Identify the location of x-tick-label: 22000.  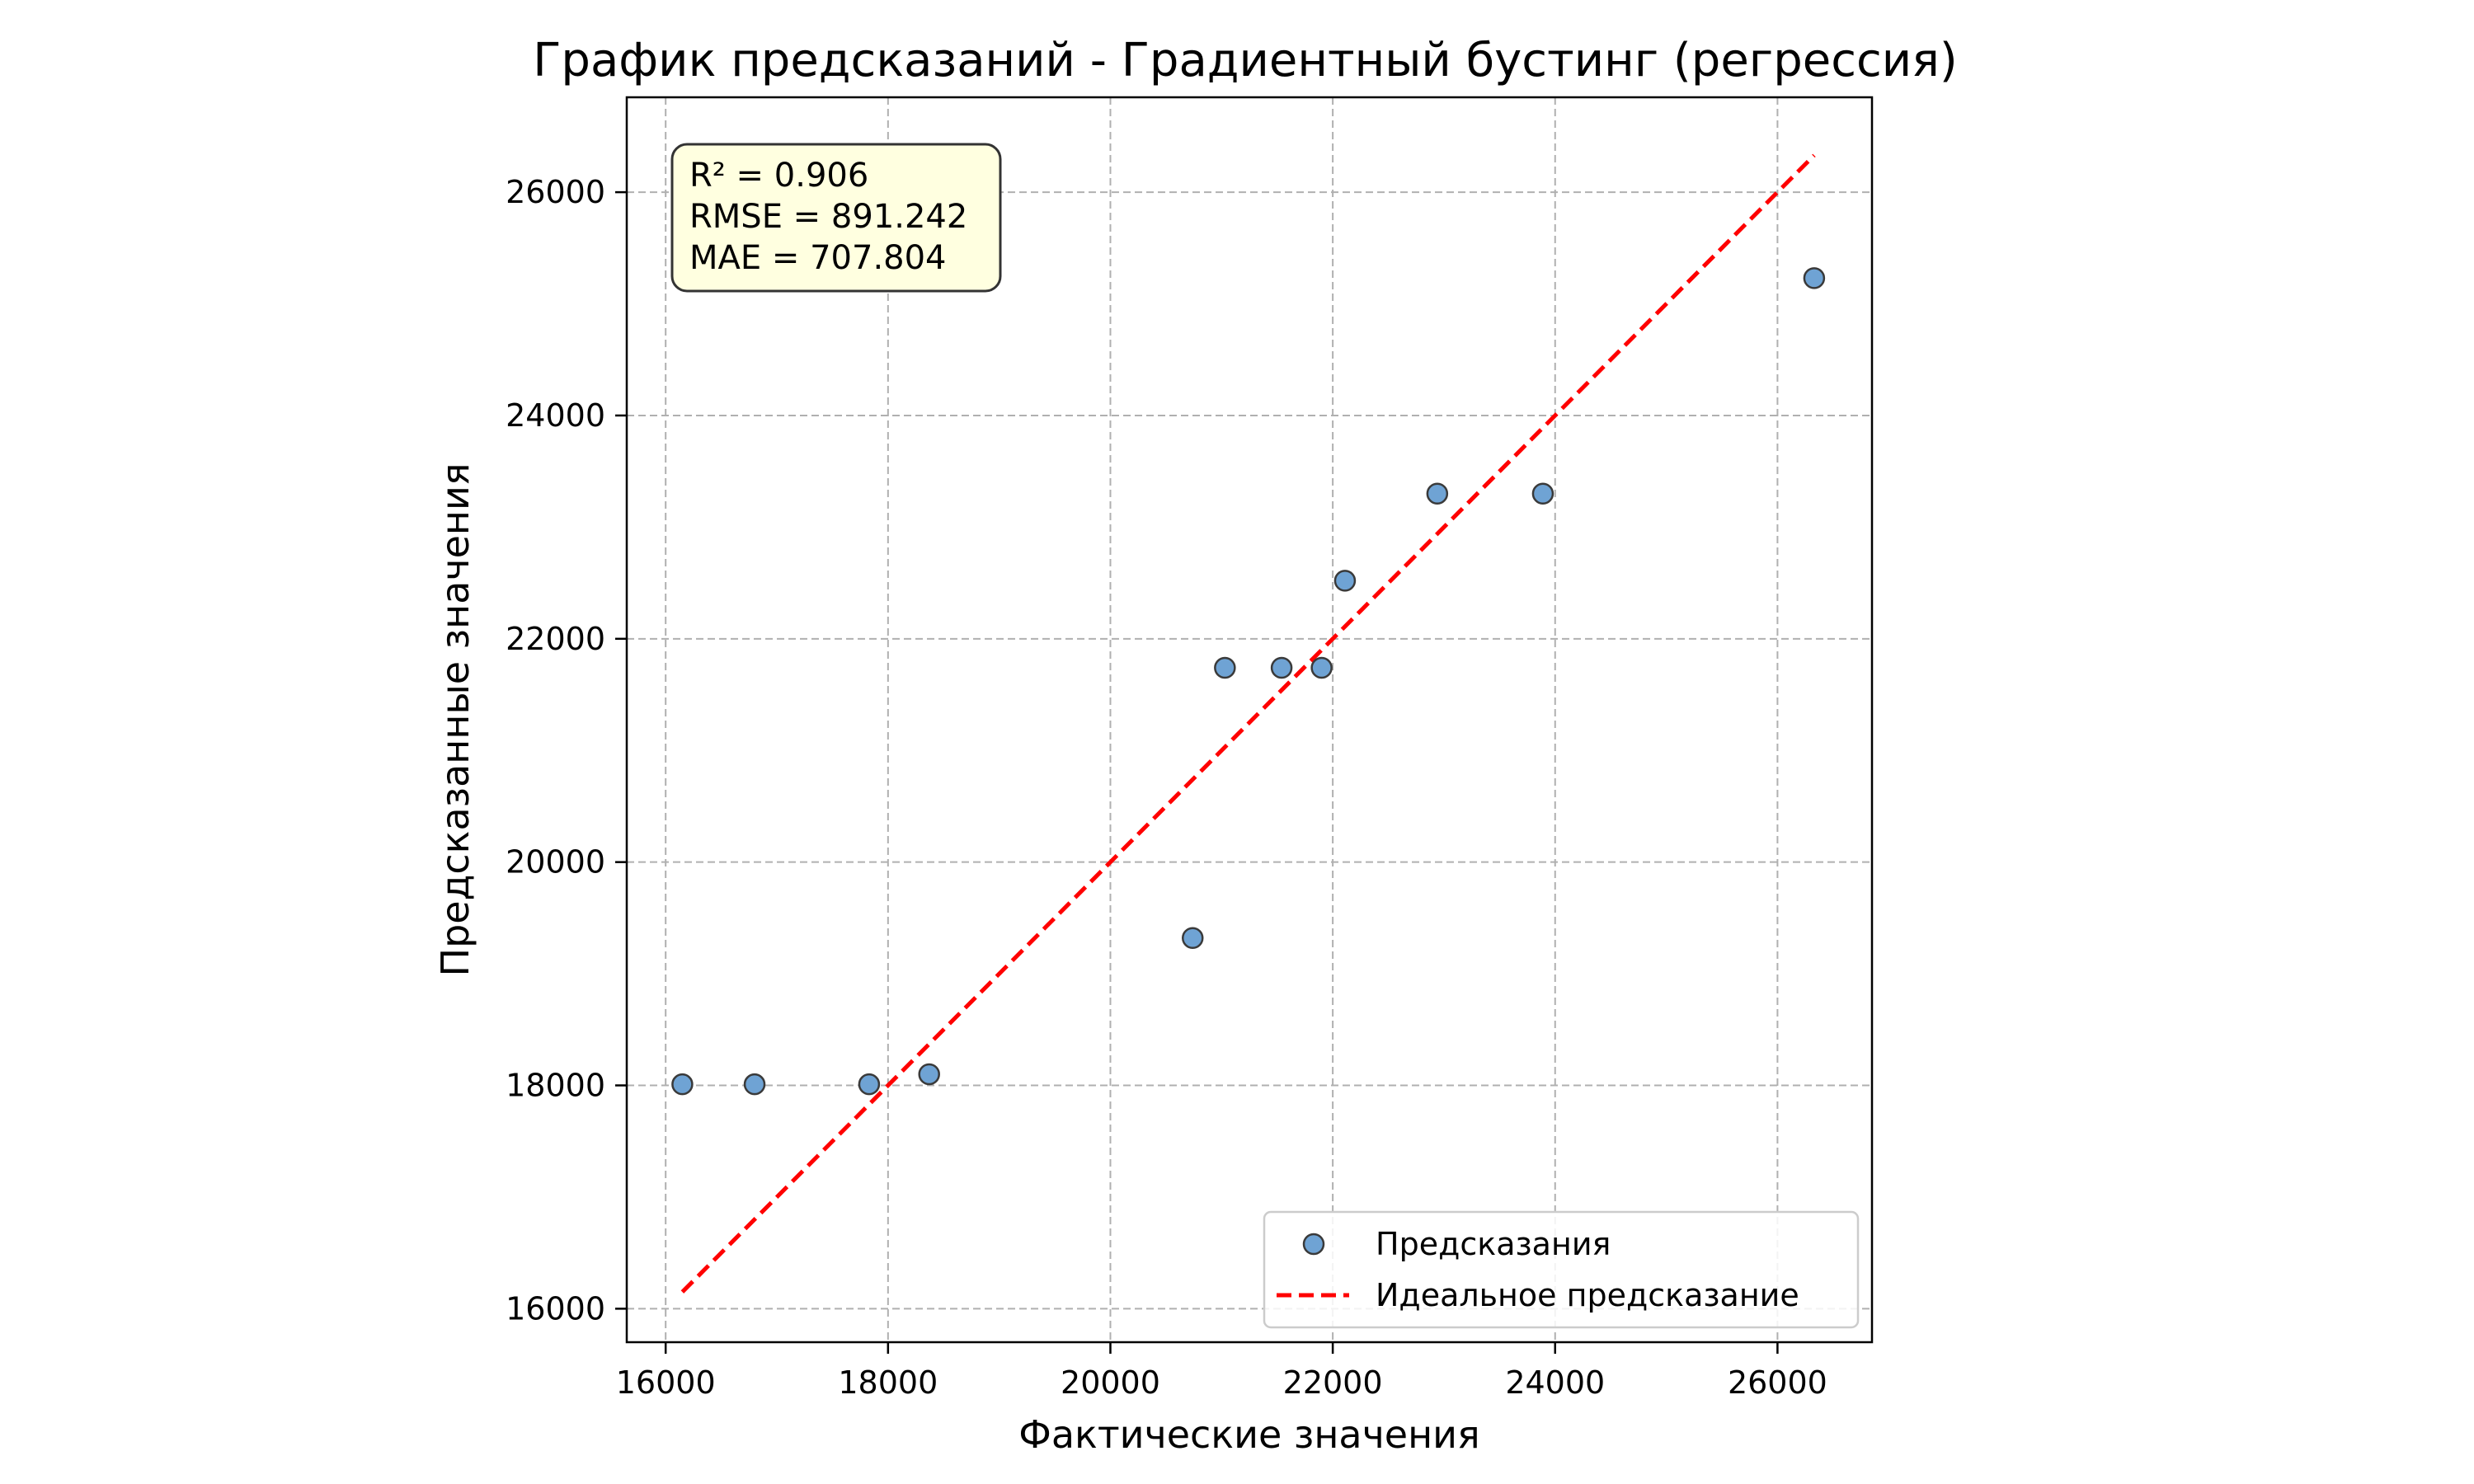
(1333, 1382).